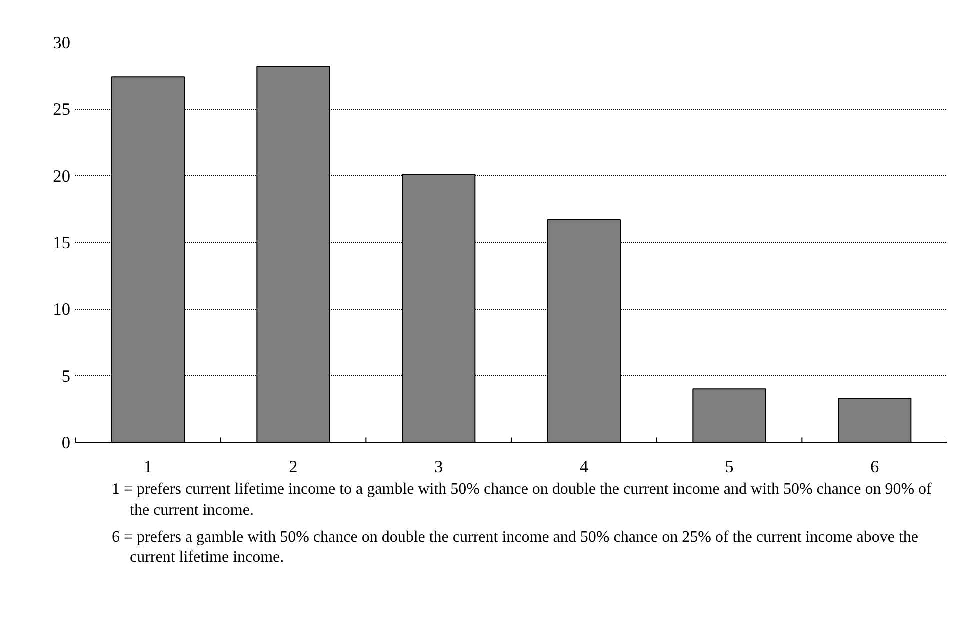 The width and height of the screenshot is (969, 617). What do you see at coordinates (66, 443) in the screenshot?
I see `y-tick-label: 0` at bounding box center [66, 443].